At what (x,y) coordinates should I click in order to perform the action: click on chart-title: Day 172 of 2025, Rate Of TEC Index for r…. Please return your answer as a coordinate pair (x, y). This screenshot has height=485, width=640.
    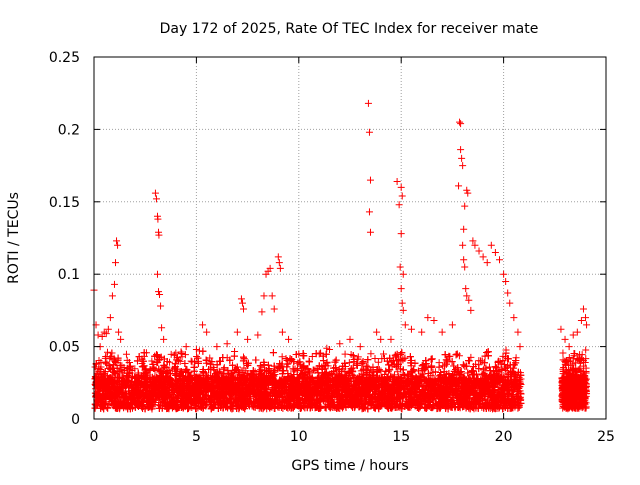
    Looking at the image, I should click on (349, 29).